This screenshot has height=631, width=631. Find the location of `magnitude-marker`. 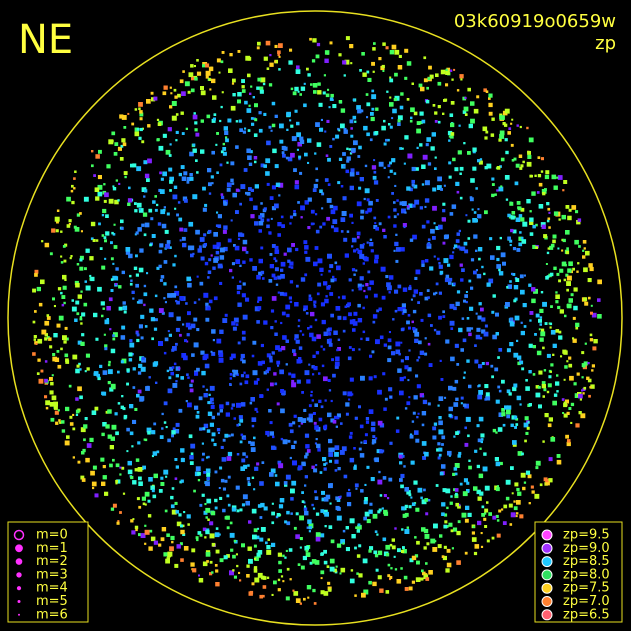

magnitude-marker is located at coordinates (19, 535).